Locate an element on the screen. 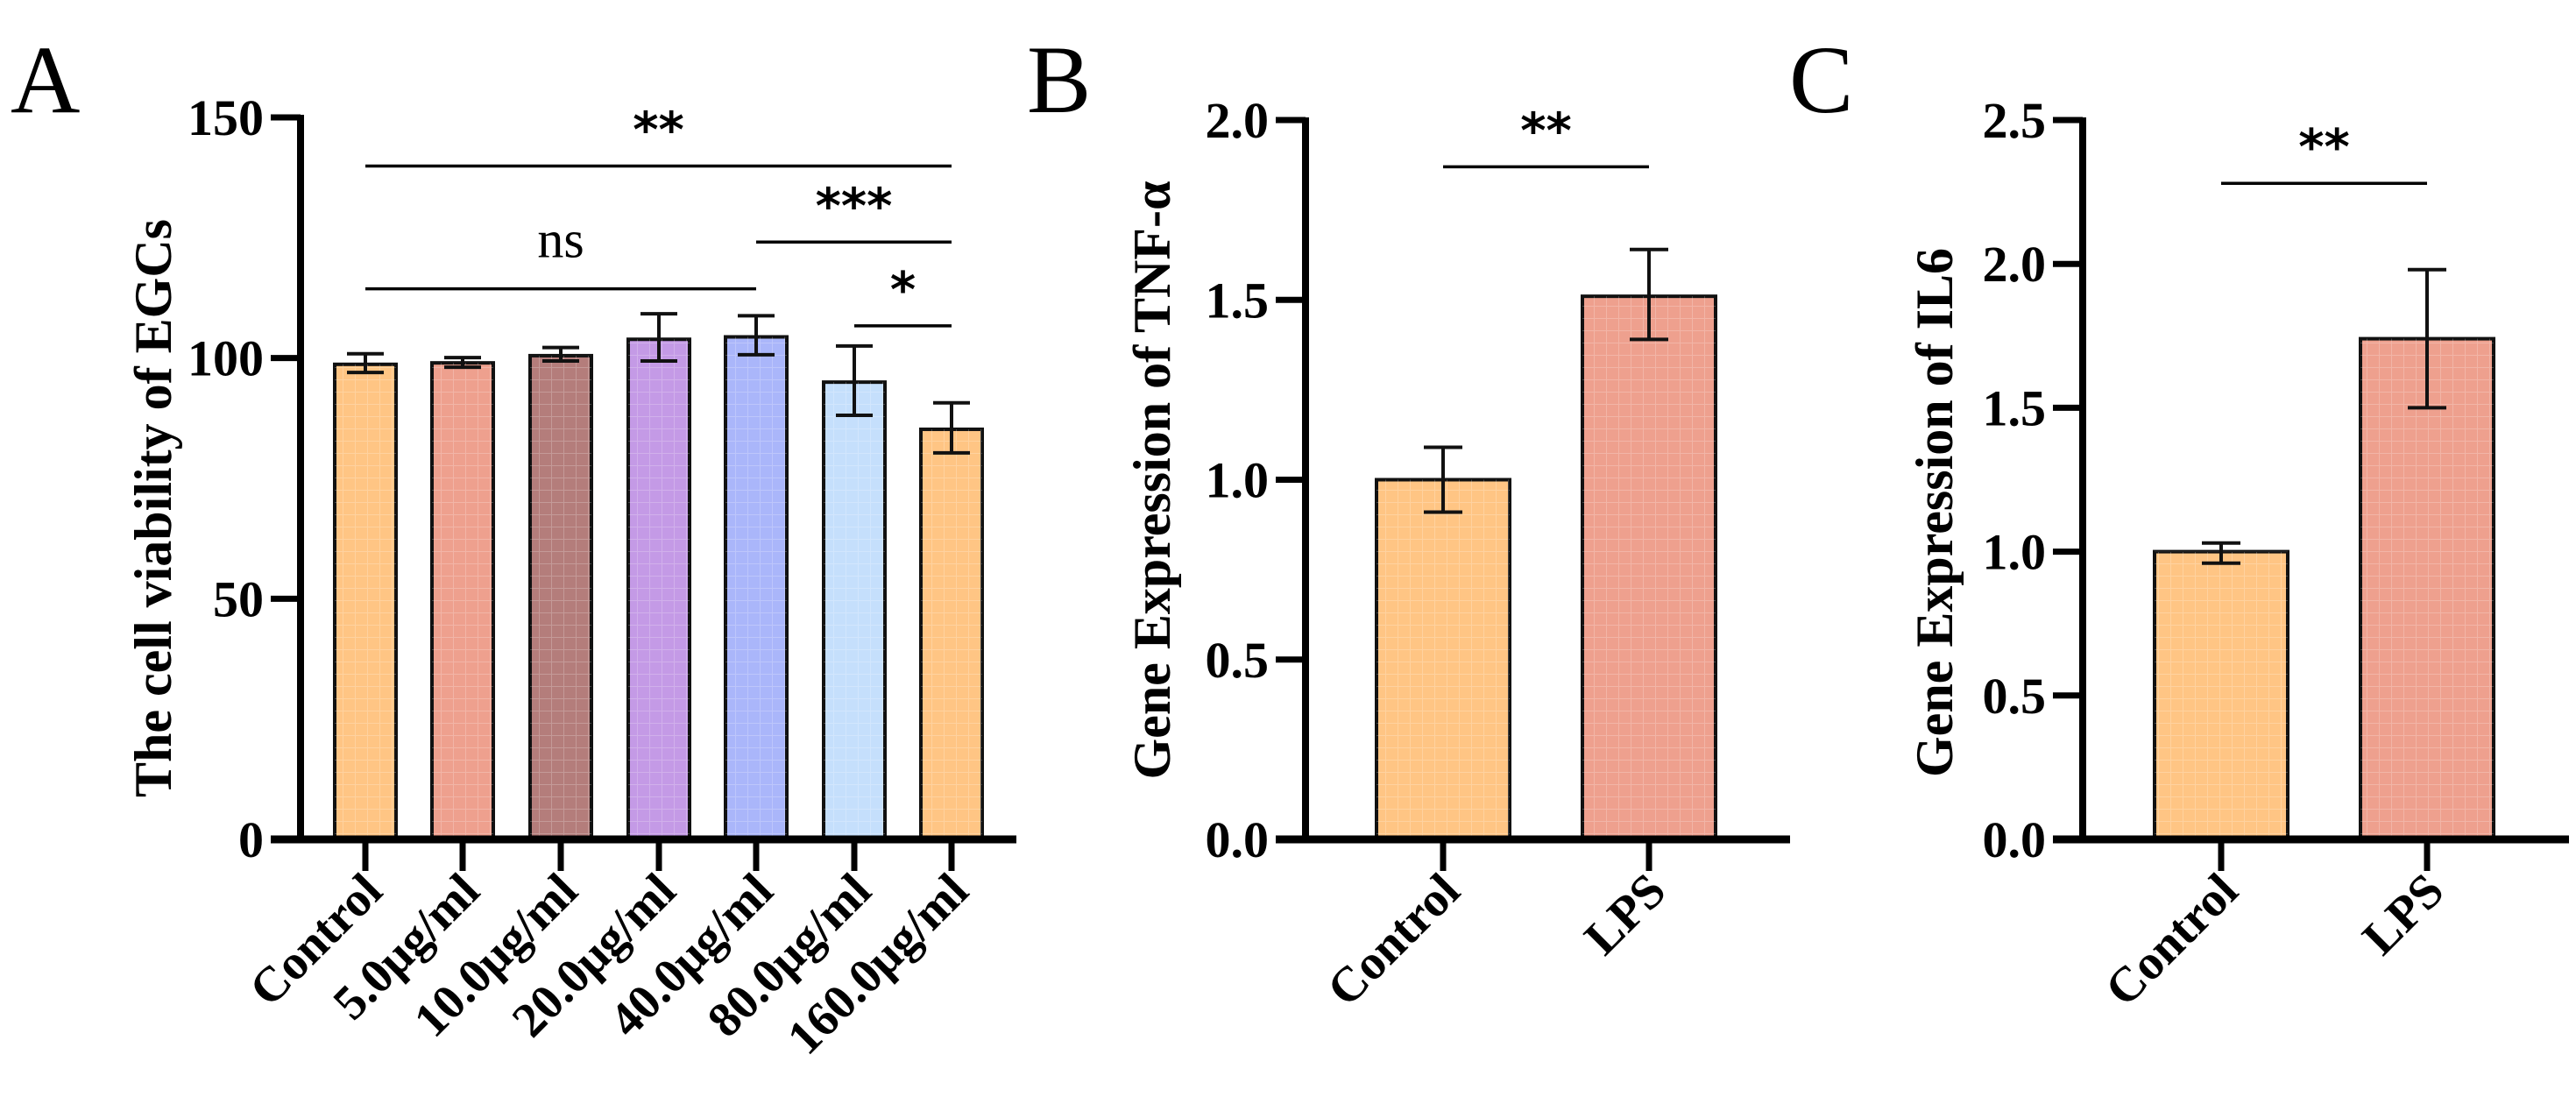 The image size is (2576, 1111). significance-label: *** is located at coordinates (854, 207).